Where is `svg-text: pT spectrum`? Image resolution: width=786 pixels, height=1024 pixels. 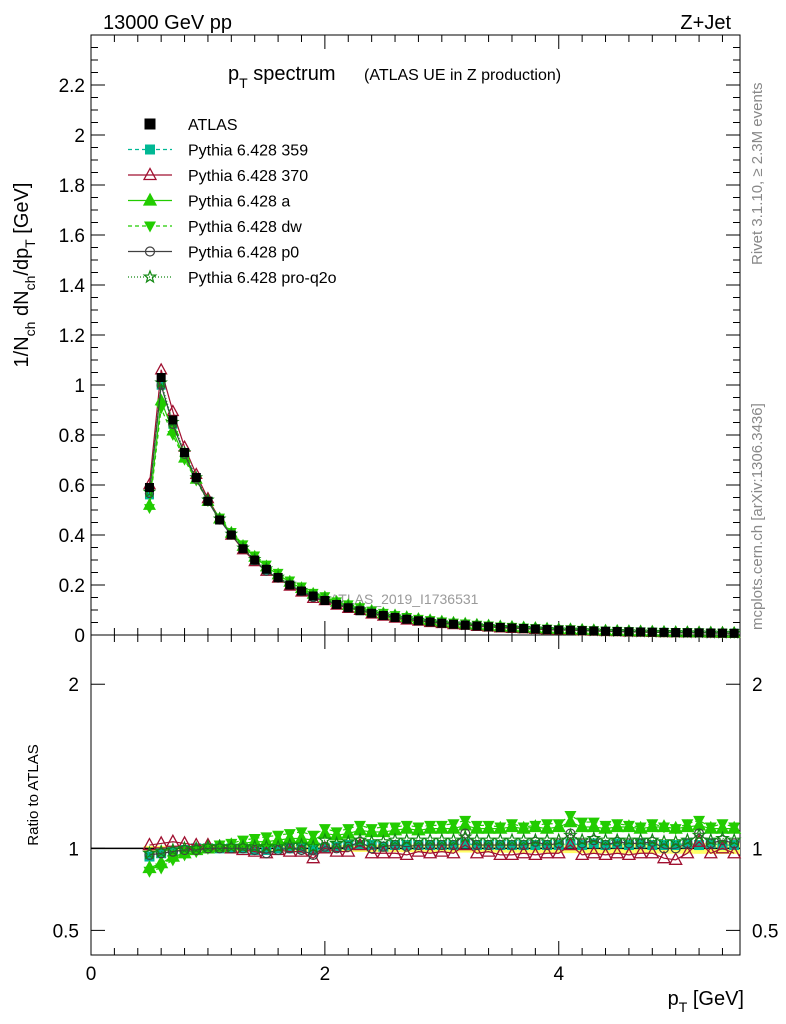
svg-text: pT spectrum is located at coordinates (282, 77).